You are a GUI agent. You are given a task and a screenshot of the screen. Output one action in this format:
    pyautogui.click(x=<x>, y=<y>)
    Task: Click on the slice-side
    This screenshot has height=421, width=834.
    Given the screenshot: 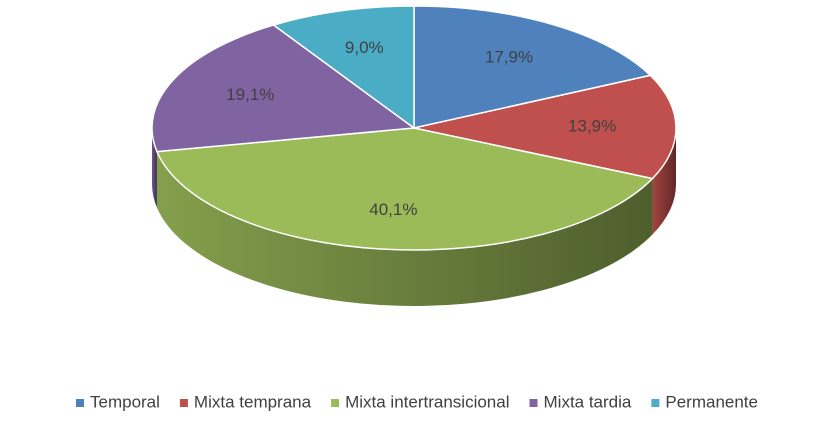 What is the action you would take?
    pyautogui.click(x=154, y=168)
    